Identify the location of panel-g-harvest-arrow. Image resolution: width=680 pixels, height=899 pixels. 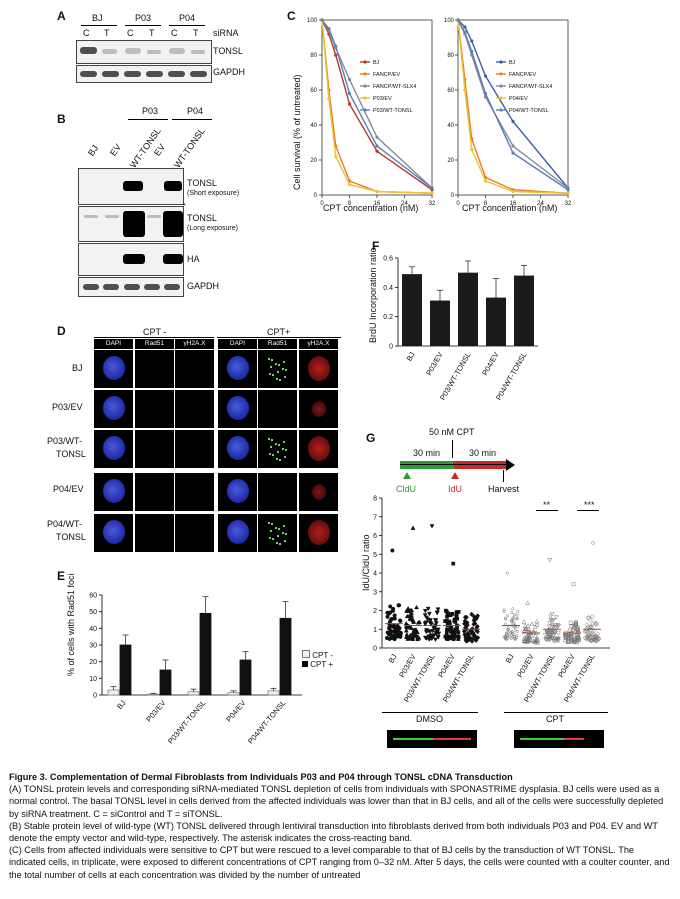
(503, 476).